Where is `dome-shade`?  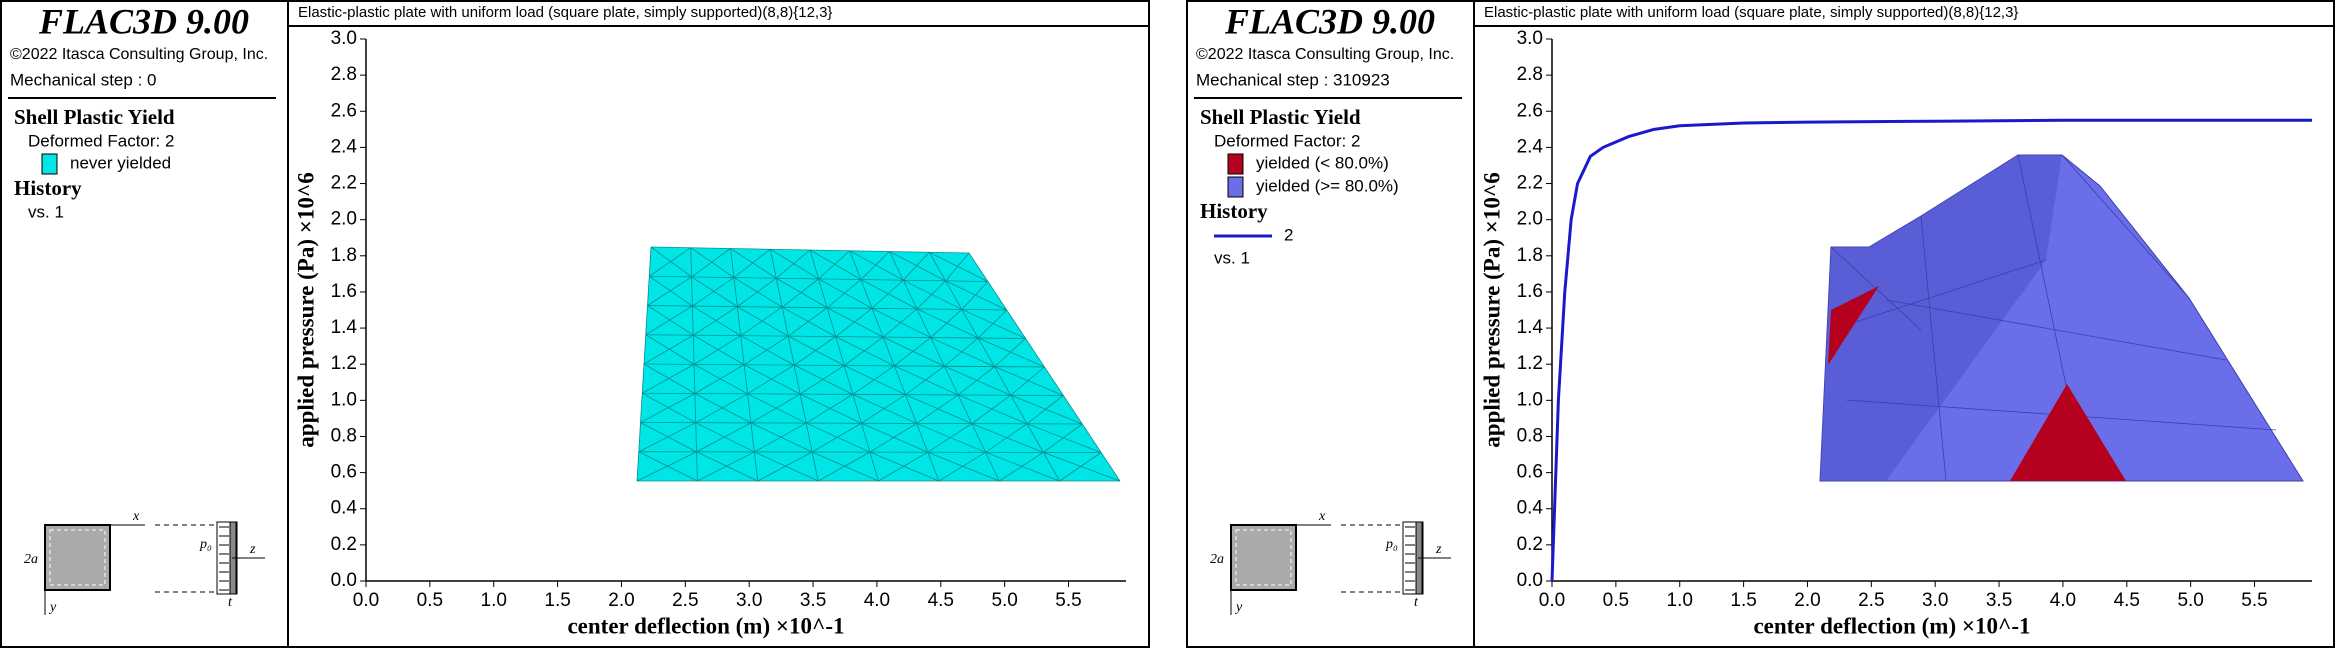 dome-shade is located at coordinates (1941, 318).